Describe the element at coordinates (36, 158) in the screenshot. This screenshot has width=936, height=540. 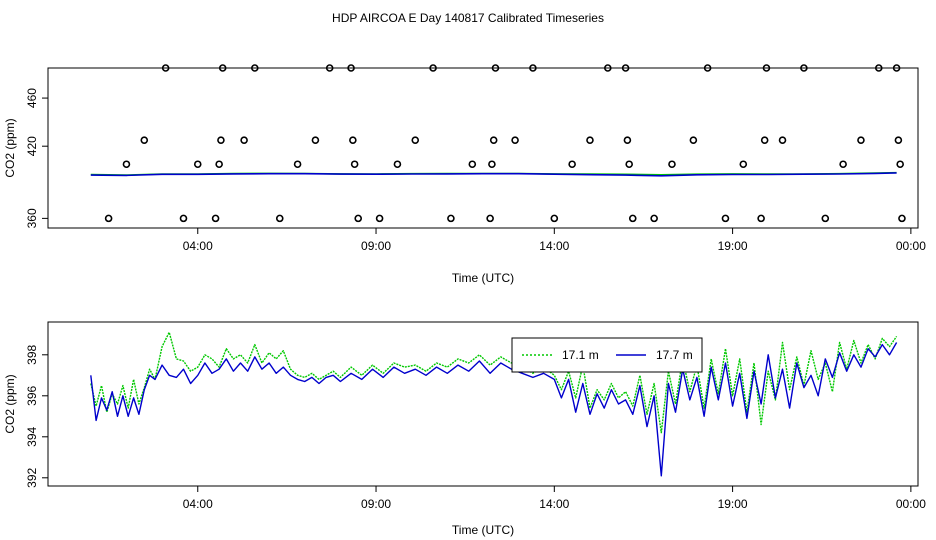
I see `top-yaxis: 360 420 460` at that location.